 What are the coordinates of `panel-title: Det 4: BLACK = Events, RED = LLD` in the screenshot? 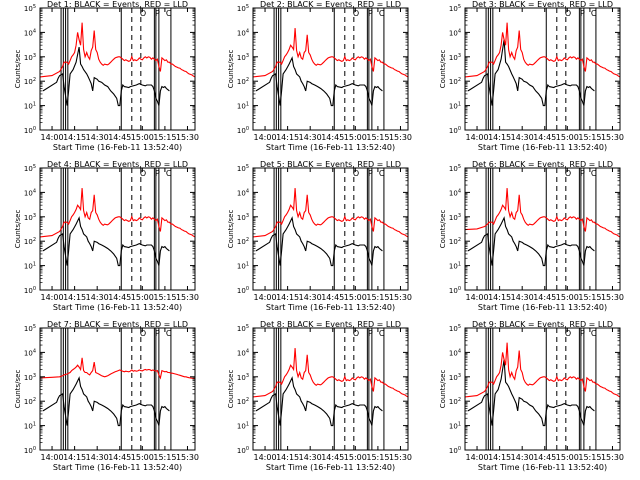 It's located at (117, 164).